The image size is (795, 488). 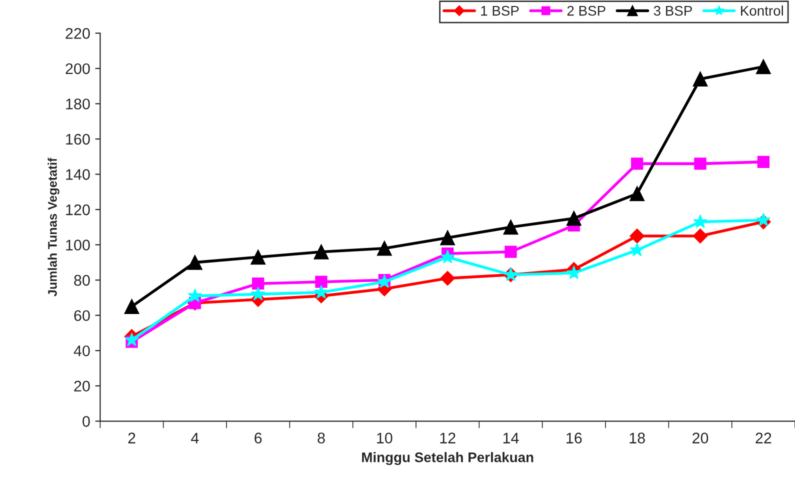 What do you see at coordinates (78, 245) in the screenshot?
I see `y-tick-label: 100` at bounding box center [78, 245].